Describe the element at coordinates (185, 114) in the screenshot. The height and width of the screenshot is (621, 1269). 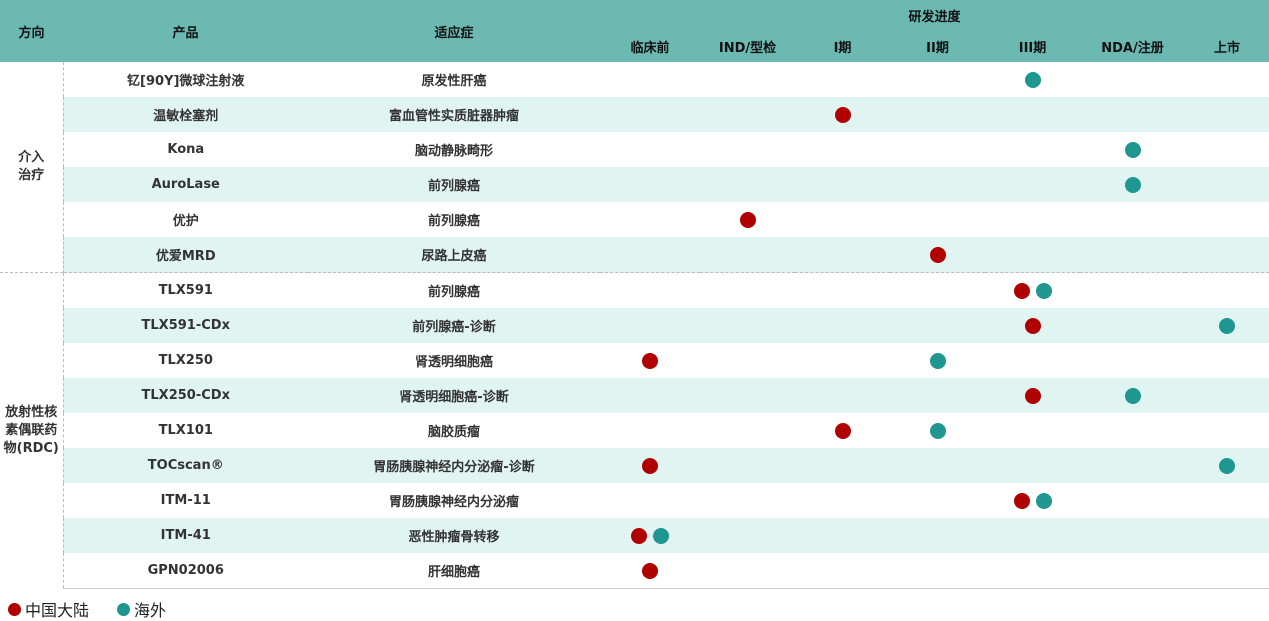
I see `product-cell: 温敏栓塞剂` at that location.